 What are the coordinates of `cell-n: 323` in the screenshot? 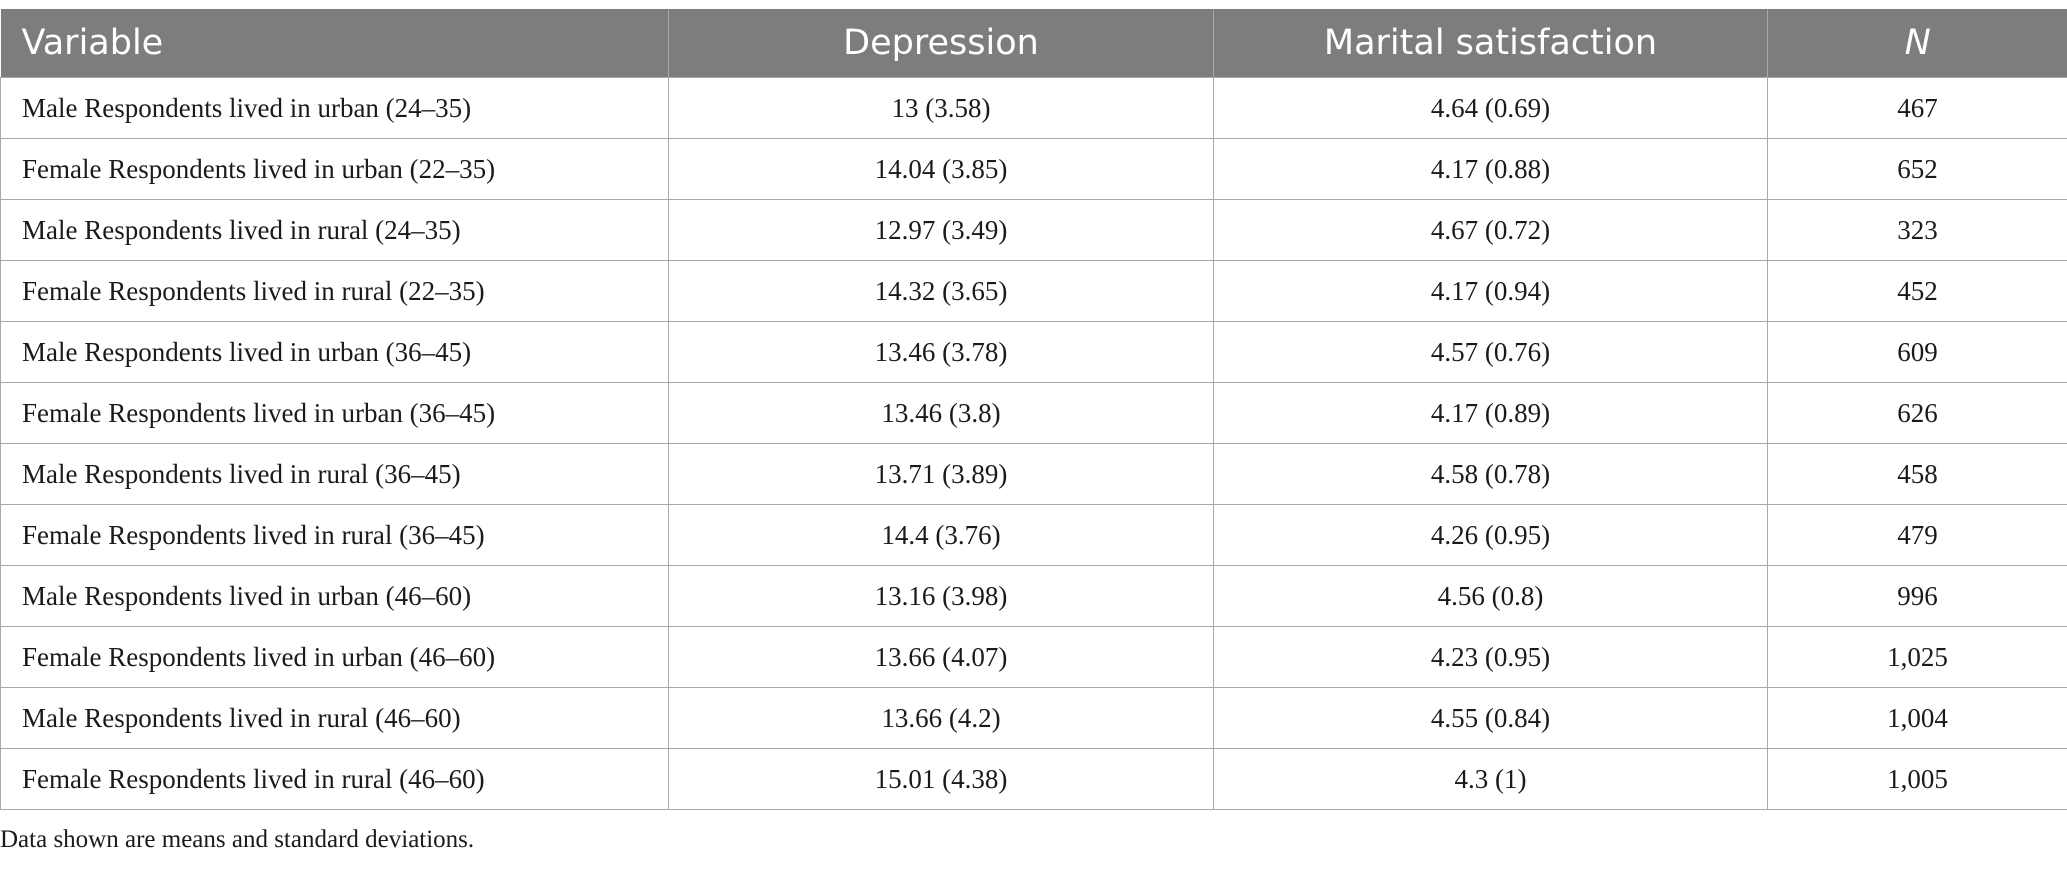 It's located at (1917, 230).